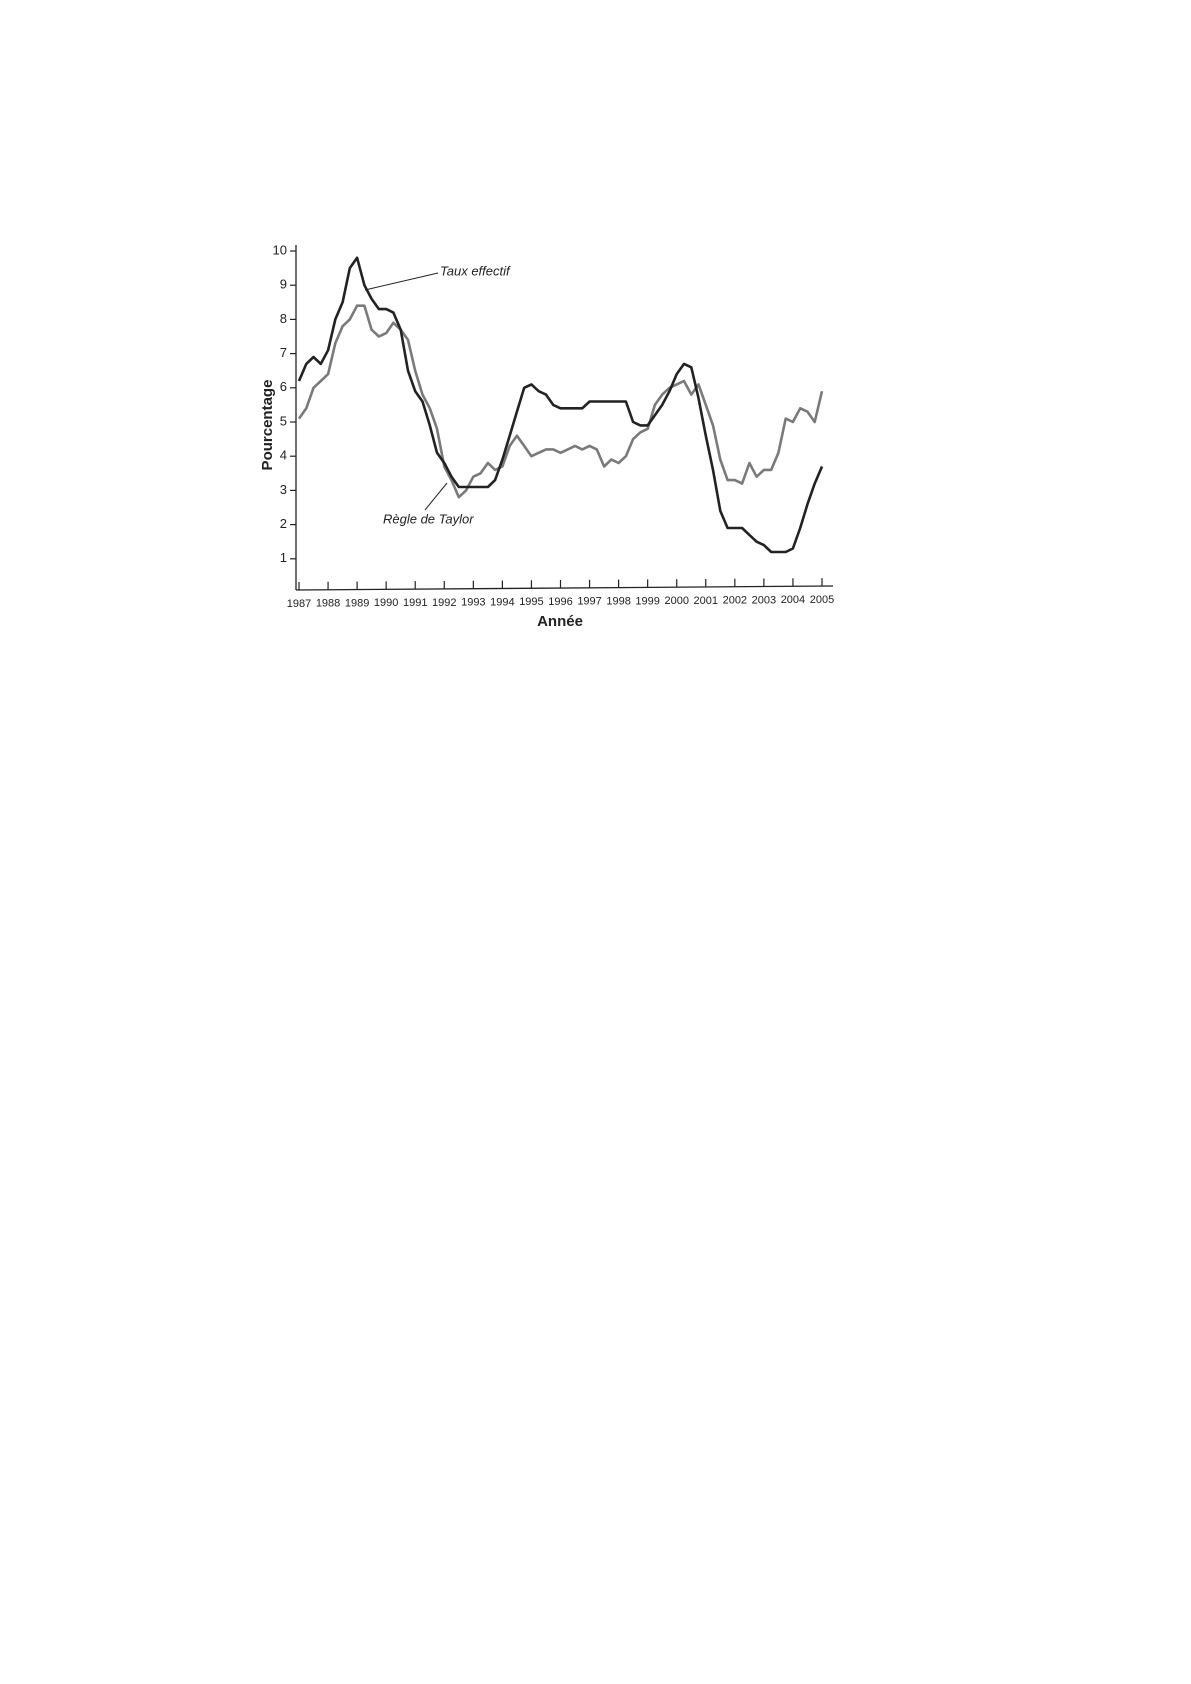 Image resolution: width=1191 pixels, height=1684 pixels. I want to click on x-tick-label: 1987, so click(299, 604).